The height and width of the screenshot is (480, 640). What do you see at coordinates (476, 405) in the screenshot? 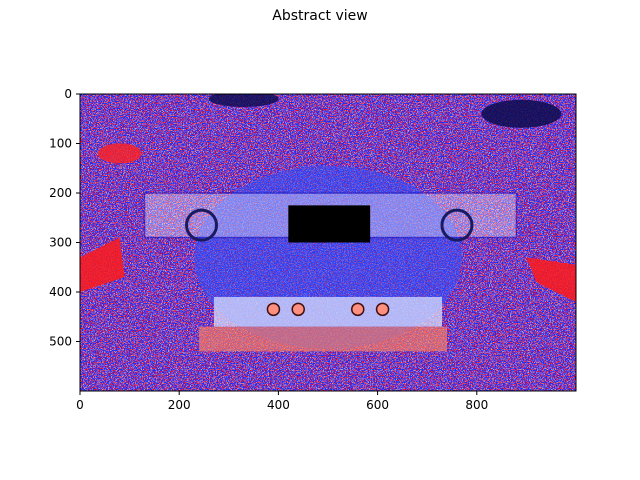
I see `x-tick-label: 800` at bounding box center [476, 405].